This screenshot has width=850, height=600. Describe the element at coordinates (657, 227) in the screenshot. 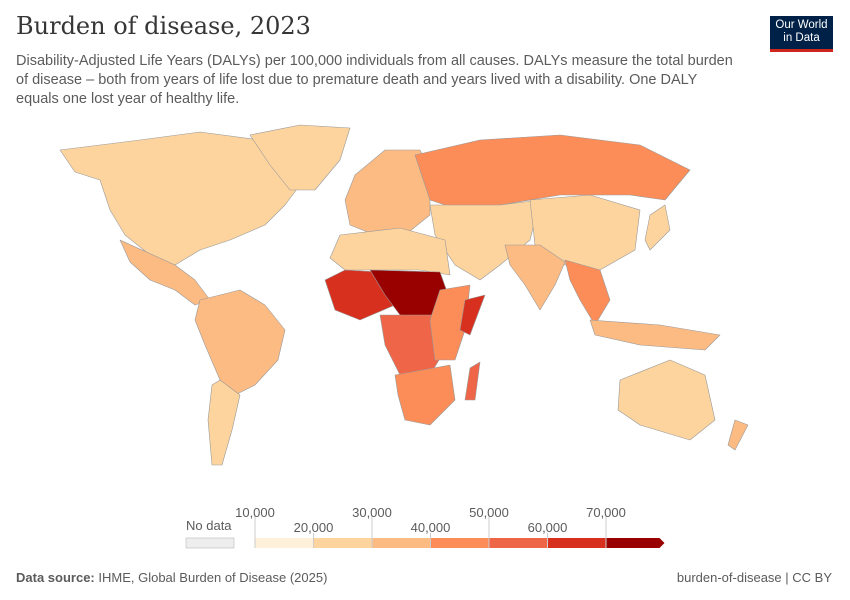

I see `region-japan` at that location.